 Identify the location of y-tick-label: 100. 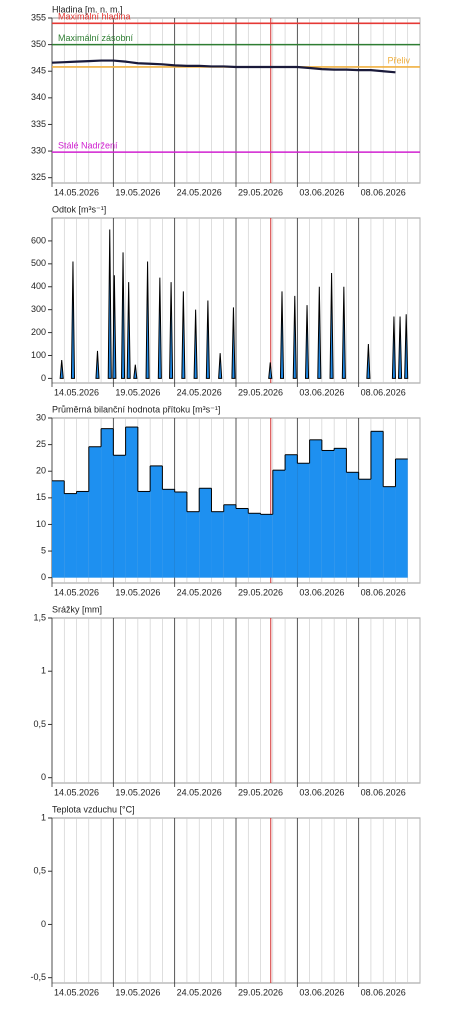
(38, 355).